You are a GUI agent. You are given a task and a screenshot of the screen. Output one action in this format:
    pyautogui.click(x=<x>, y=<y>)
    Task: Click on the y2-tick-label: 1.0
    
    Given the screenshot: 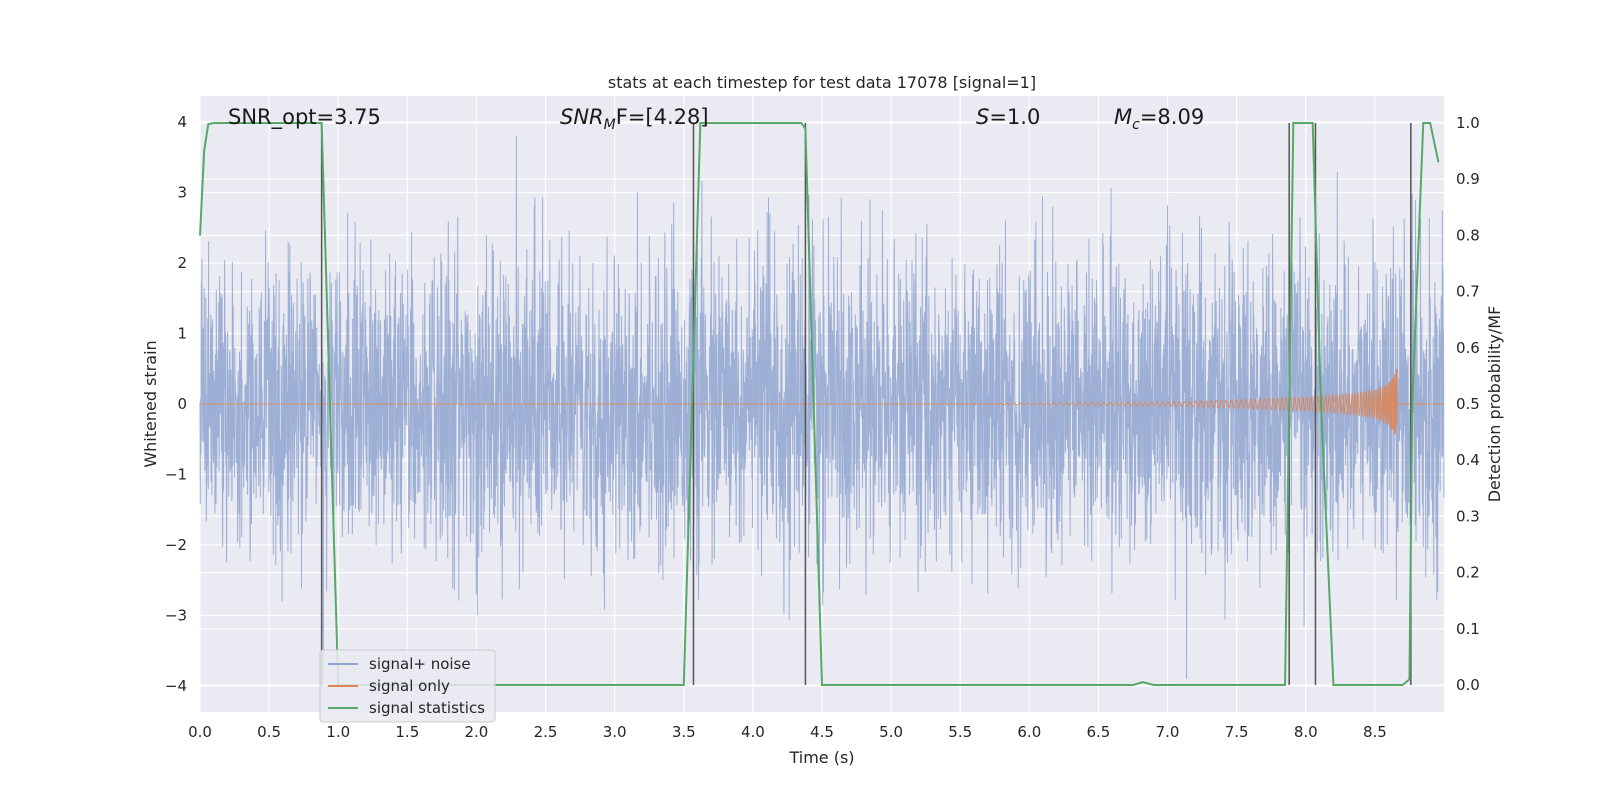 What is the action you would take?
    pyautogui.click(x=1468, y=123)
    